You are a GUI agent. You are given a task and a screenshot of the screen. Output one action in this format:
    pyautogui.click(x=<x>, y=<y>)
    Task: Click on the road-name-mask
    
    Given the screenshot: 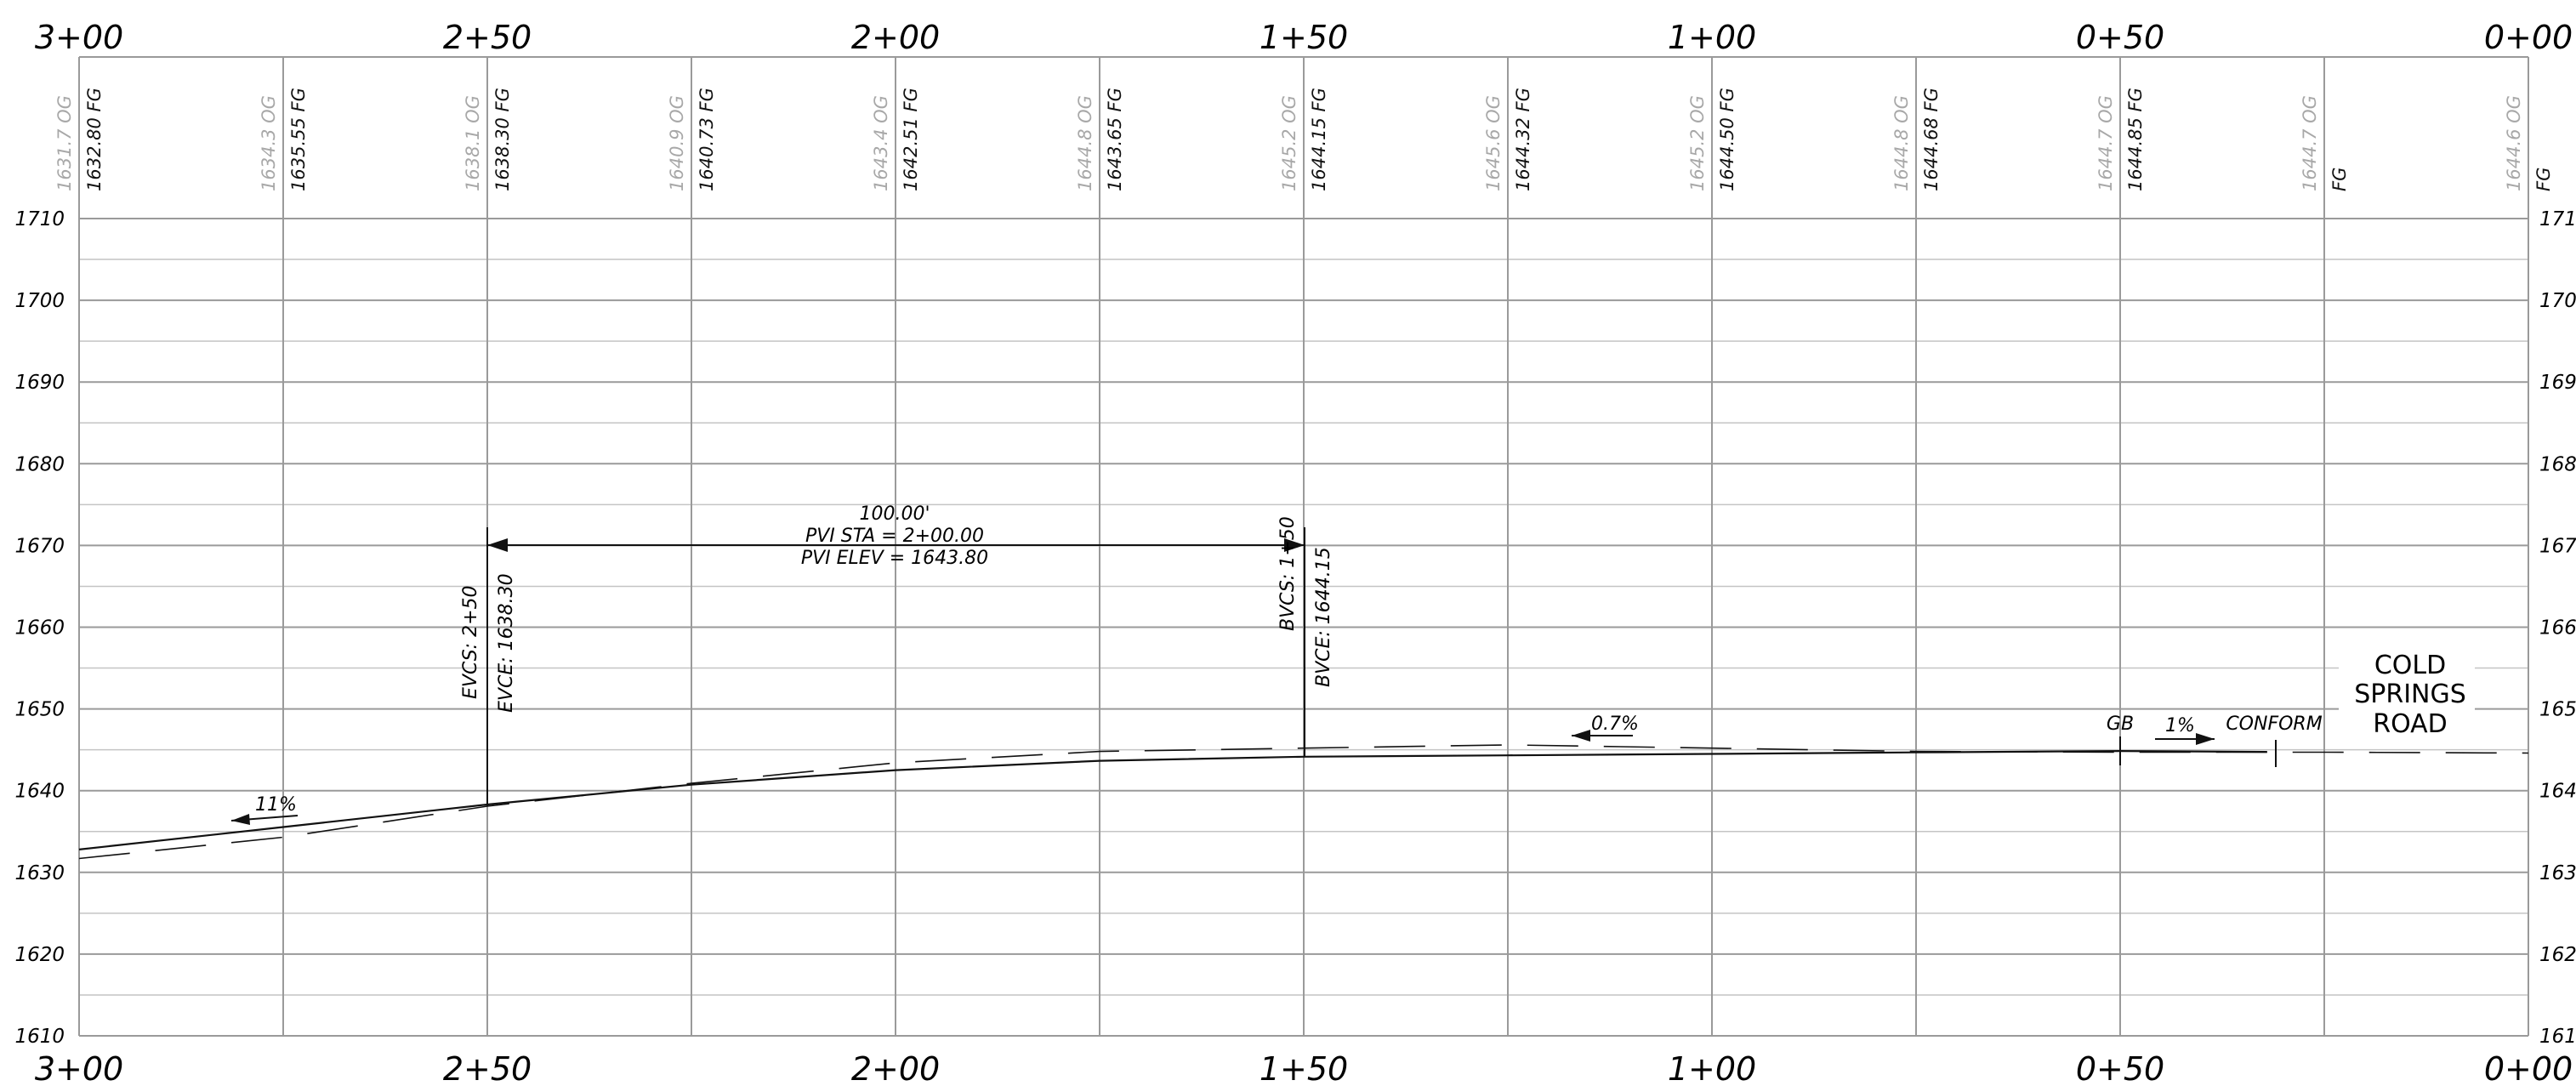 What is the action you would take?
    pyautogui.click(x=2407, y=695)
    